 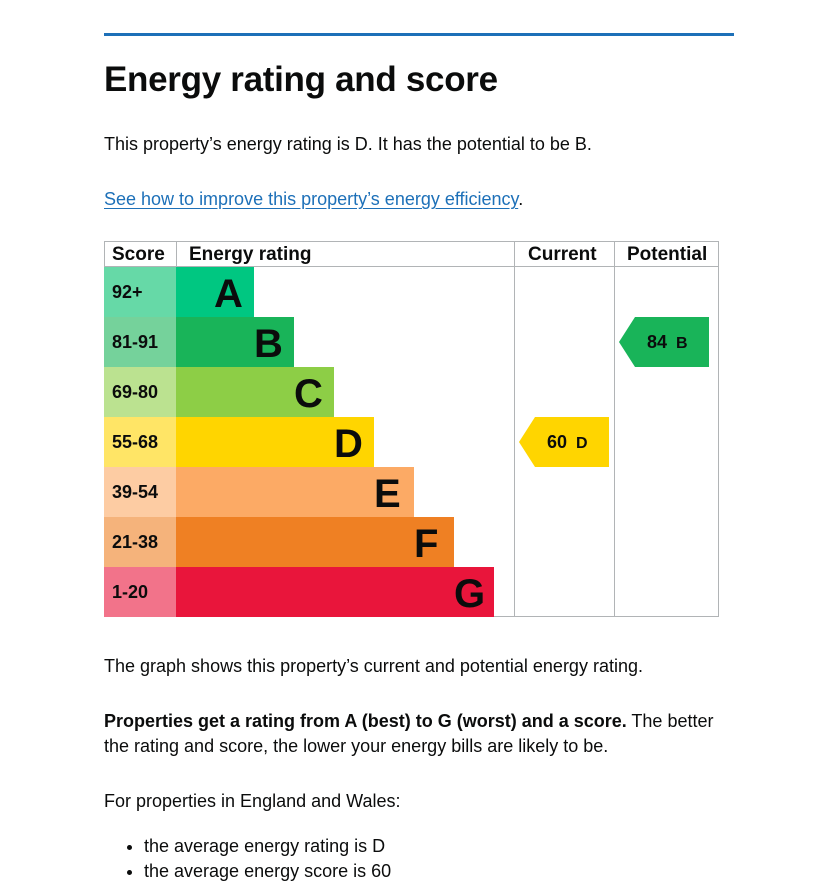 I want to click on current-column-divider, so click(x=514, y=429).